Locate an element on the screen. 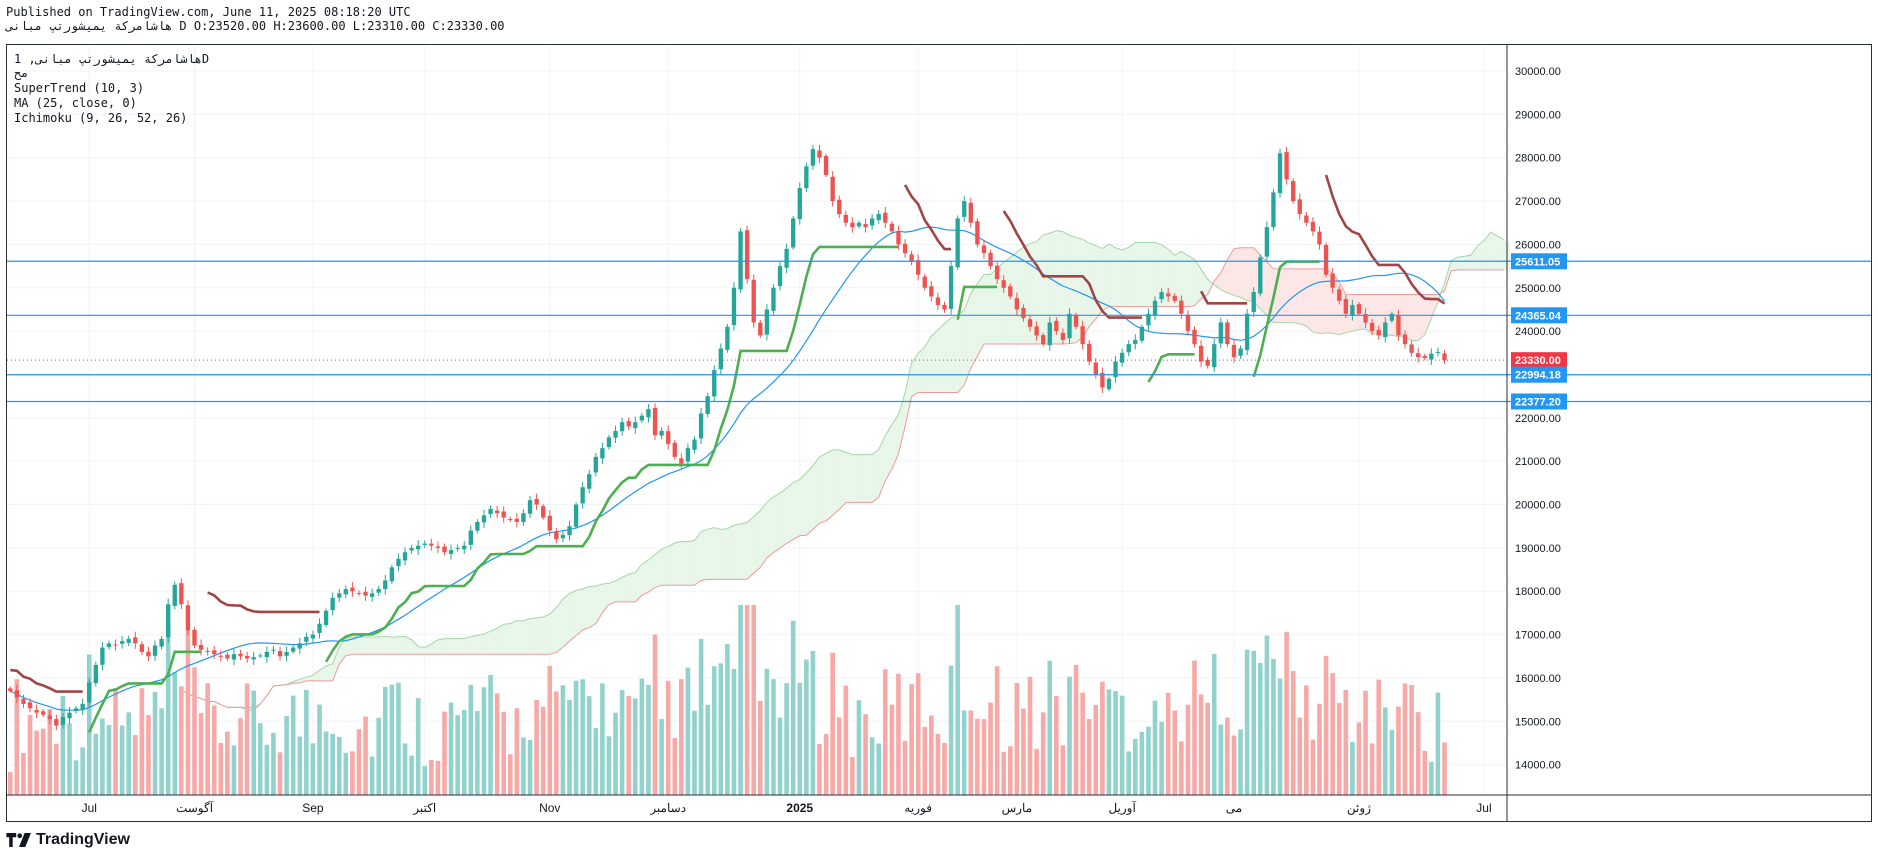 The width and height of the screenshot is (1878, 858). tradingview-logo: TradingView is located at coordinates (68, 840).